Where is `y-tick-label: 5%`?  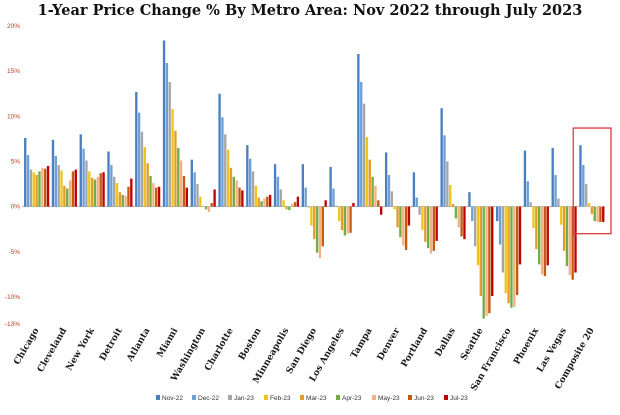 y-tick-label: 5% is located at coordinates (16, 161).